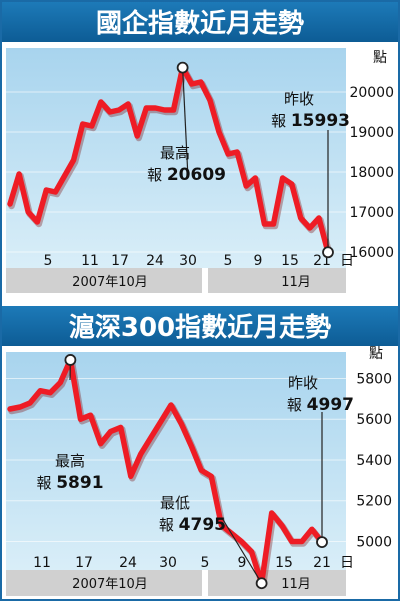 This screenshot has width=400, height=601. I want to click on csi300-annotation-label-0: 最高, so click(70, 461).